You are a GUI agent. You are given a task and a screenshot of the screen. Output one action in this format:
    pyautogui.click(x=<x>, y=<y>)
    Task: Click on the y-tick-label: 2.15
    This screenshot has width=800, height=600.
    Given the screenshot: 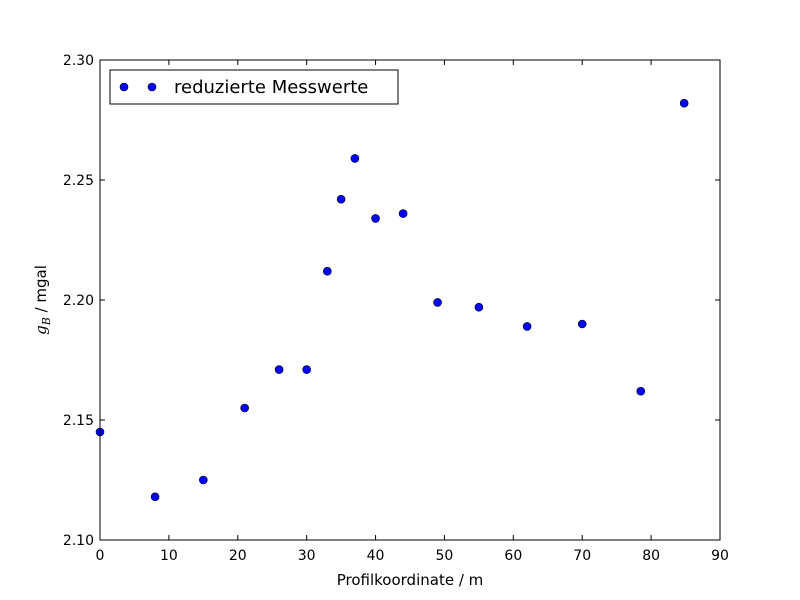 What is the action you would take?
    pyautogui.click(x=78, y=421)
    